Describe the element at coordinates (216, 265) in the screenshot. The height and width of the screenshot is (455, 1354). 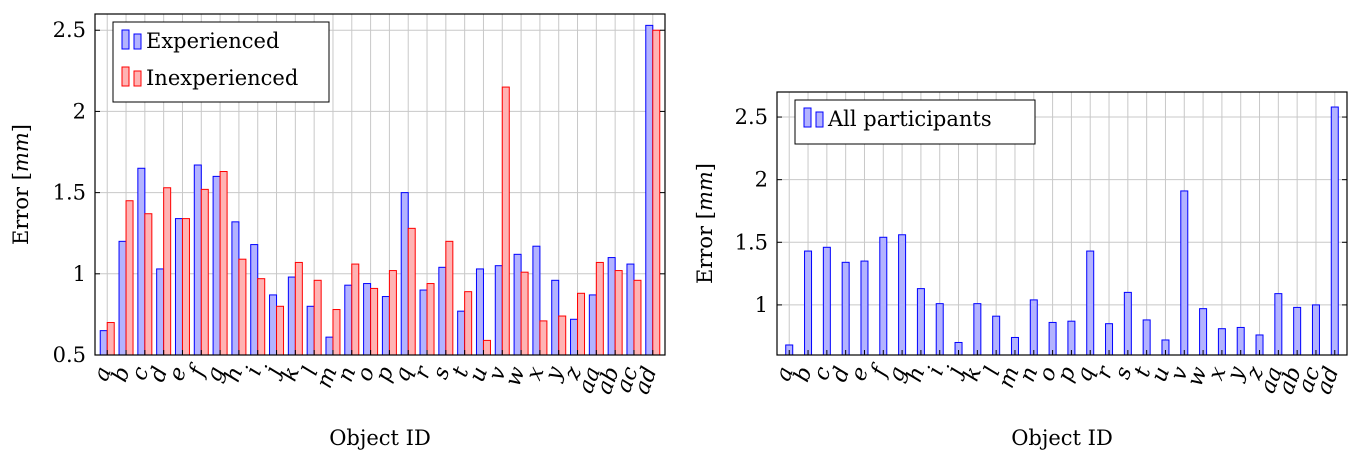
I see `bar-experienced-g` at that location.